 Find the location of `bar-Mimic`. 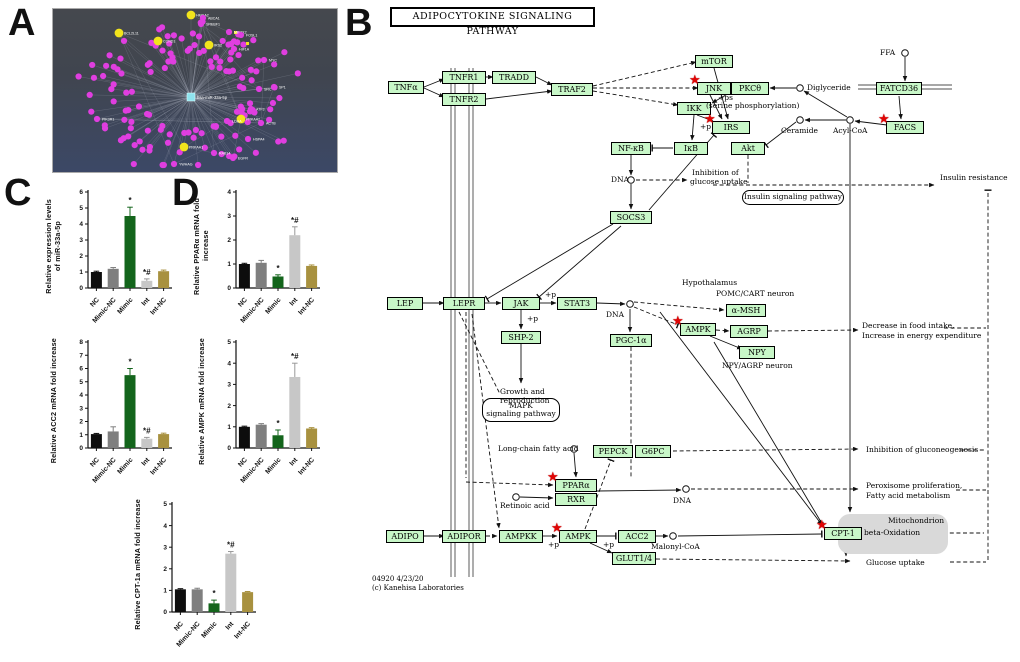

bar-Mimic is located at coordinates (278, 282).